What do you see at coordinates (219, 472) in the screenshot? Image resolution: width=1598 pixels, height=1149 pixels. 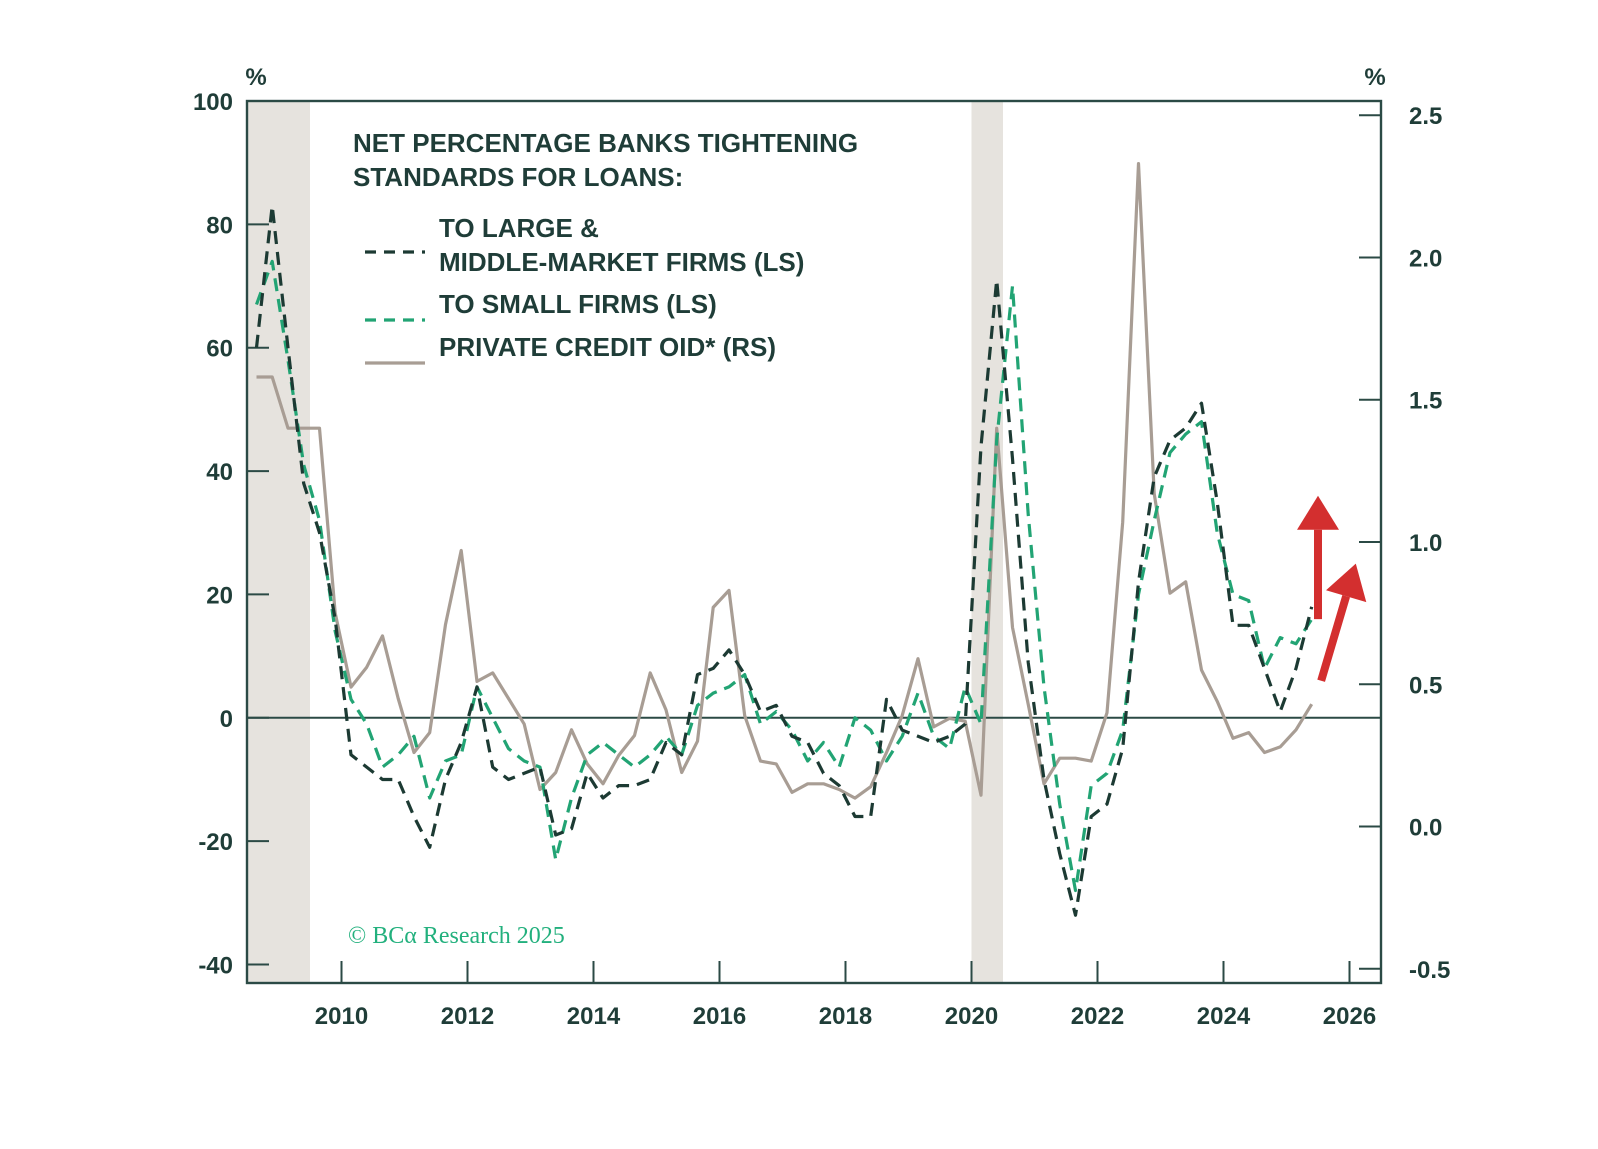 I see `left-axis-tick-label: 40` at bounding box center [219, 472].